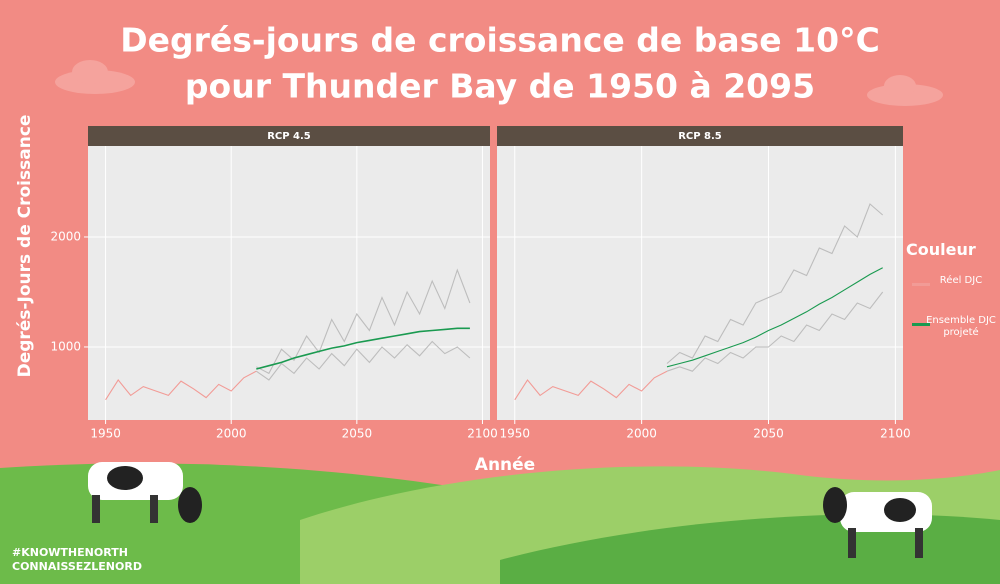 This screenshot has width=1000, height=584. I want to click on strip-label: RCP 4.5, so click(289, 136).